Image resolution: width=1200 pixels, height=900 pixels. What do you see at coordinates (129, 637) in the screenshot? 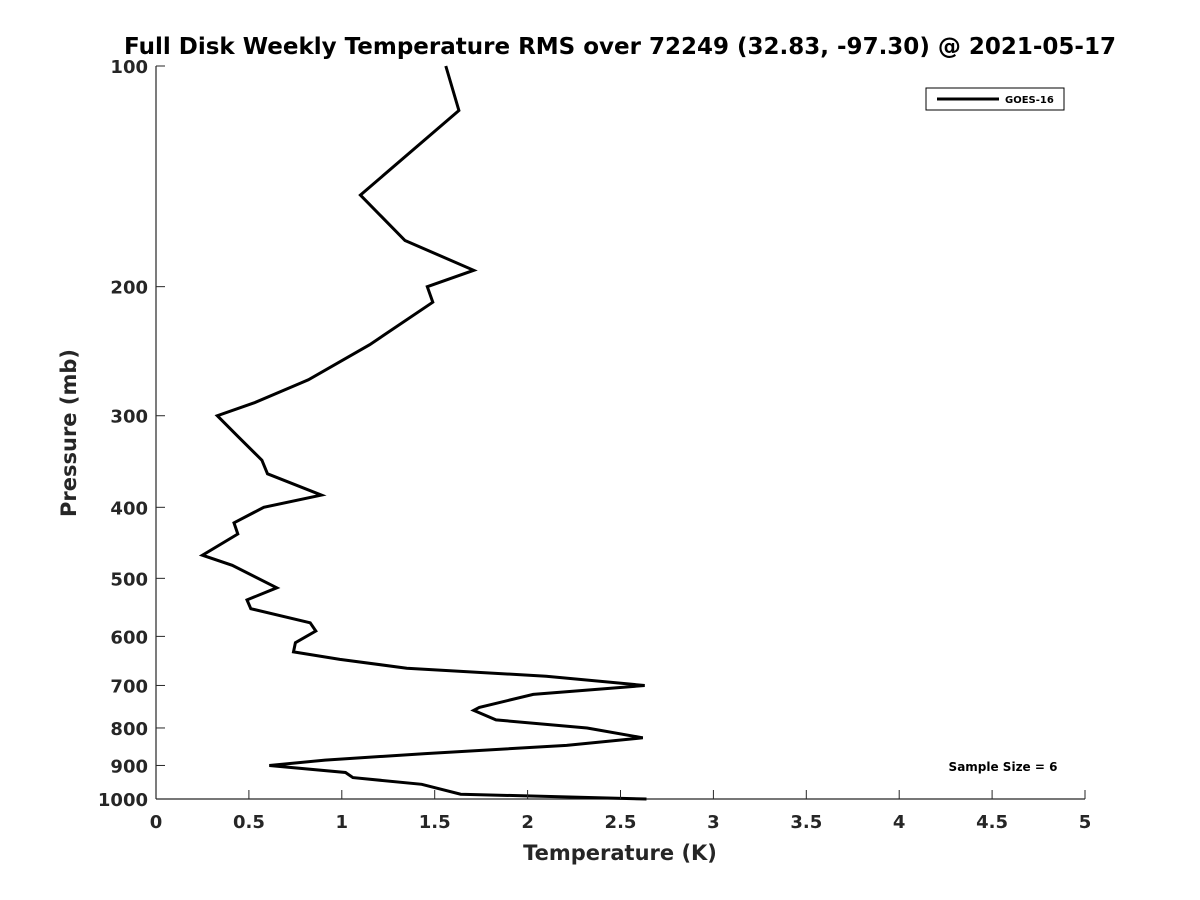
I see `y-tick-label: 600` at bounding box center [129, 637].